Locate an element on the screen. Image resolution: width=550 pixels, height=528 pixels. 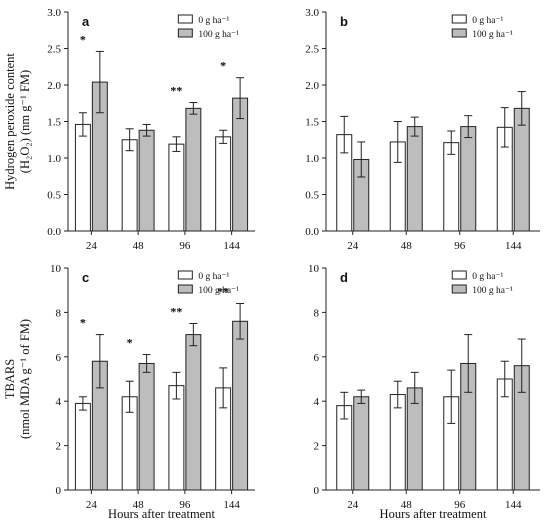
panel-letter: a is located at coordinates (86, 21).